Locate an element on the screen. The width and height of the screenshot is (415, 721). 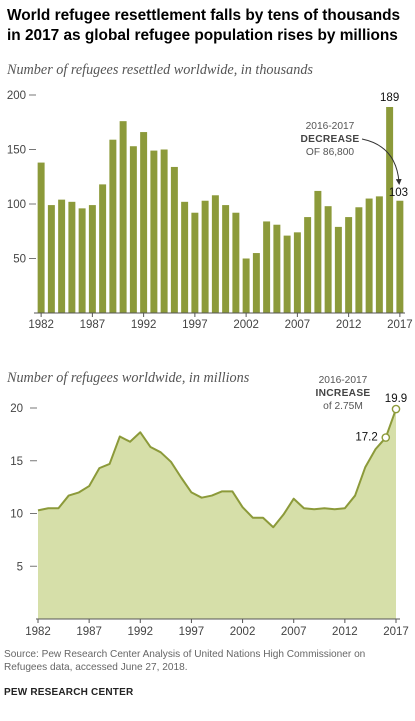
bar-2000 is located at coordinates (226, 259).